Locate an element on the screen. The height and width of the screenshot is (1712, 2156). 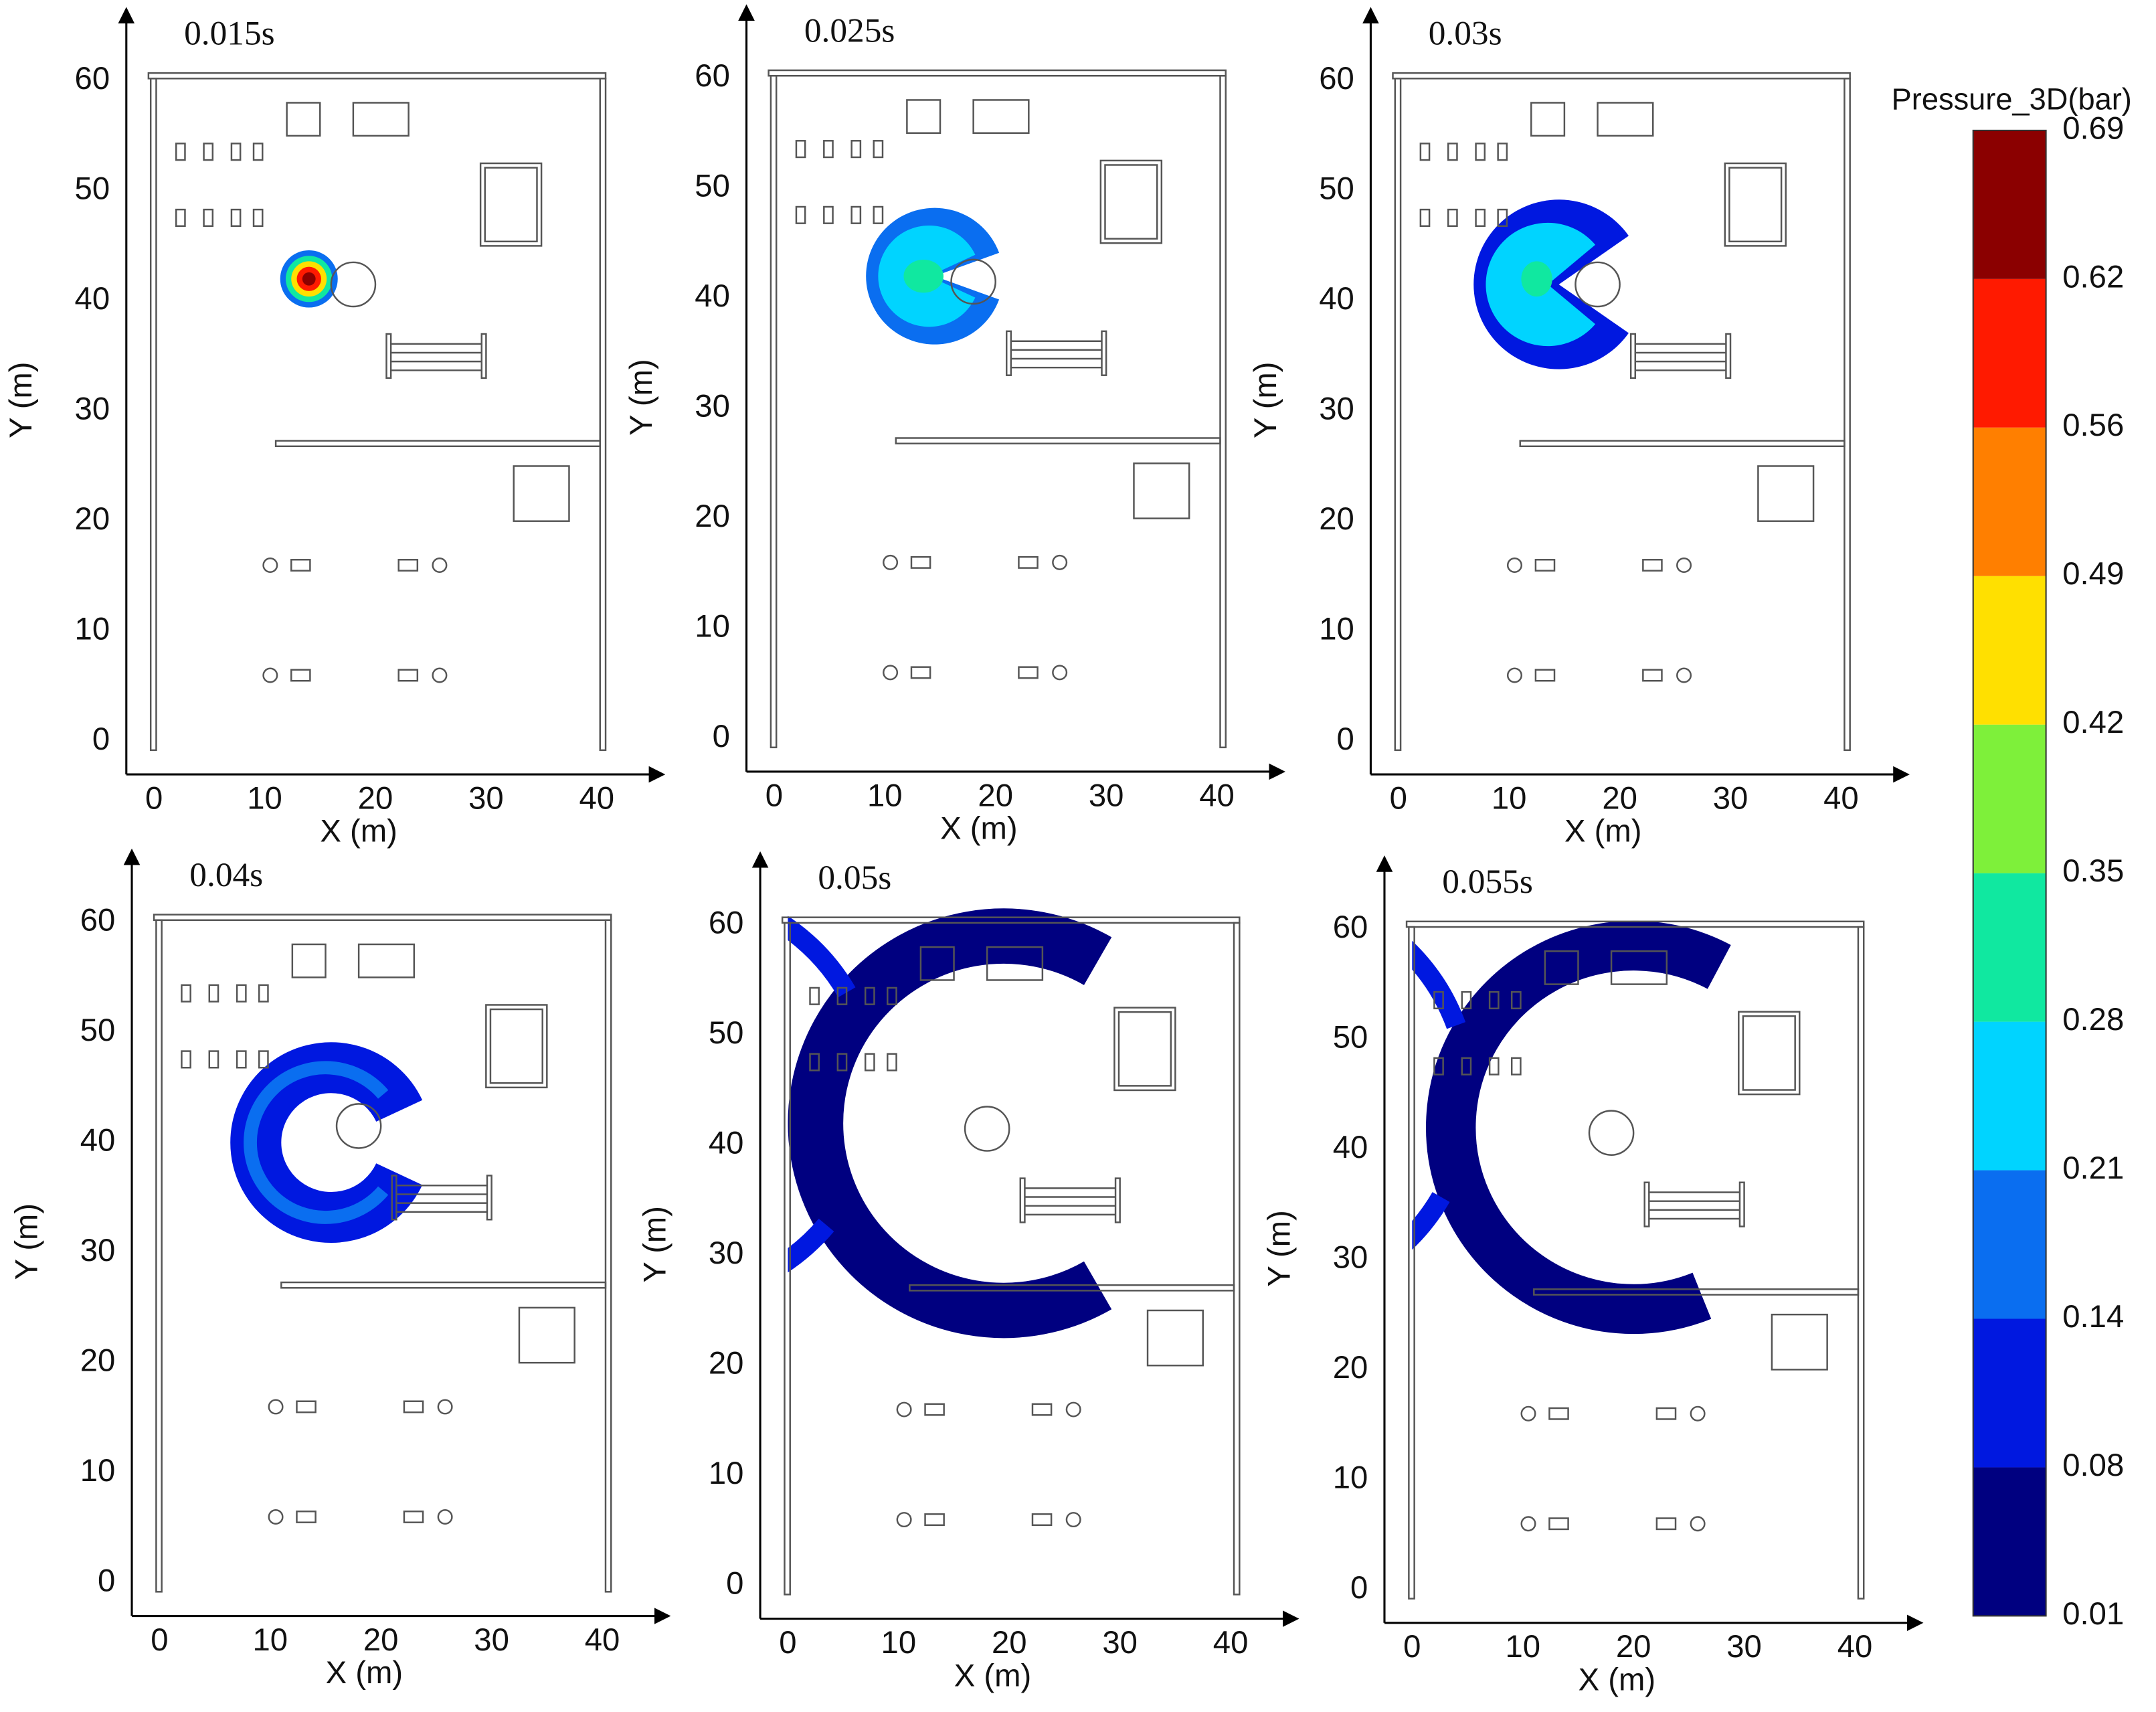
colorbar-tick-label: 0.21 is located at coordinates (2093, 1168).